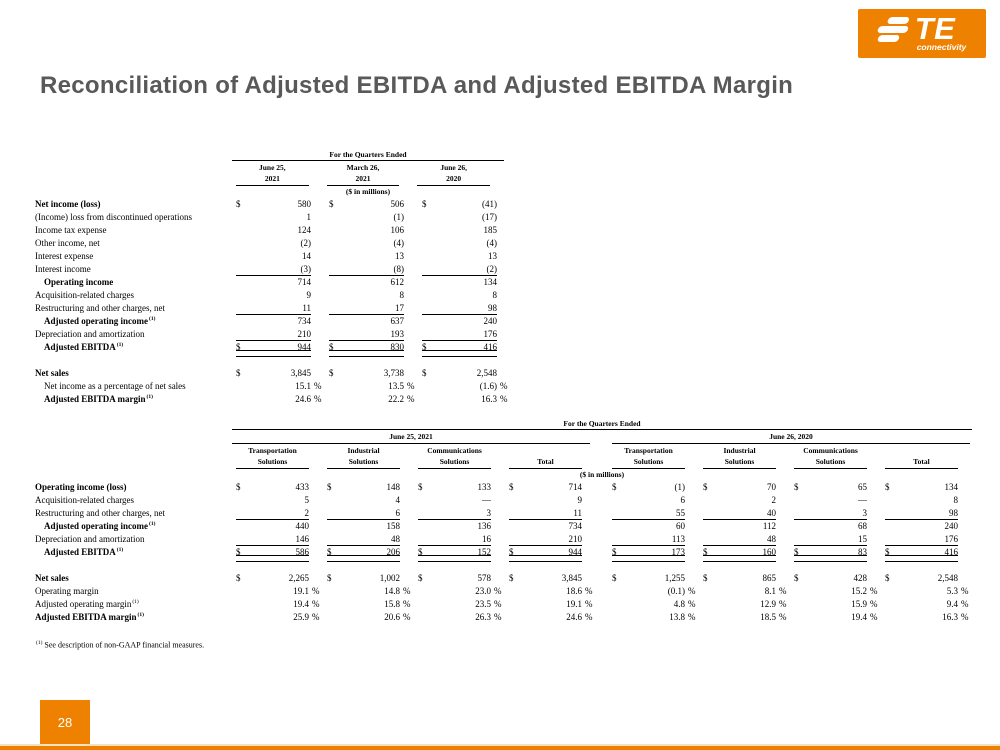  I want to click on cell-line: 158, so click(364, 526).